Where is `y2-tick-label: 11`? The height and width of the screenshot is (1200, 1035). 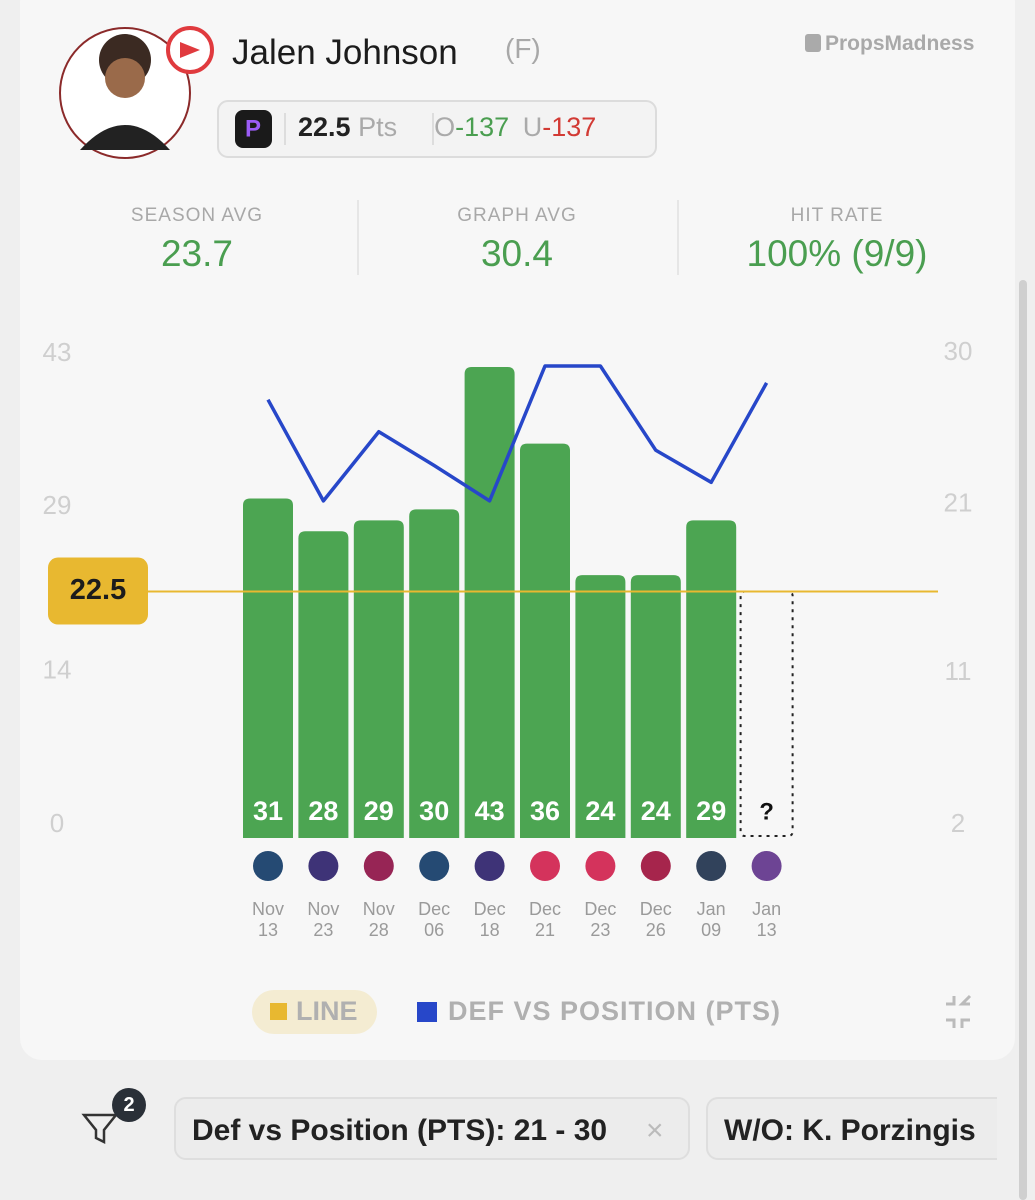
y2-tick-label: 11 is located at coordinates (958, 671).